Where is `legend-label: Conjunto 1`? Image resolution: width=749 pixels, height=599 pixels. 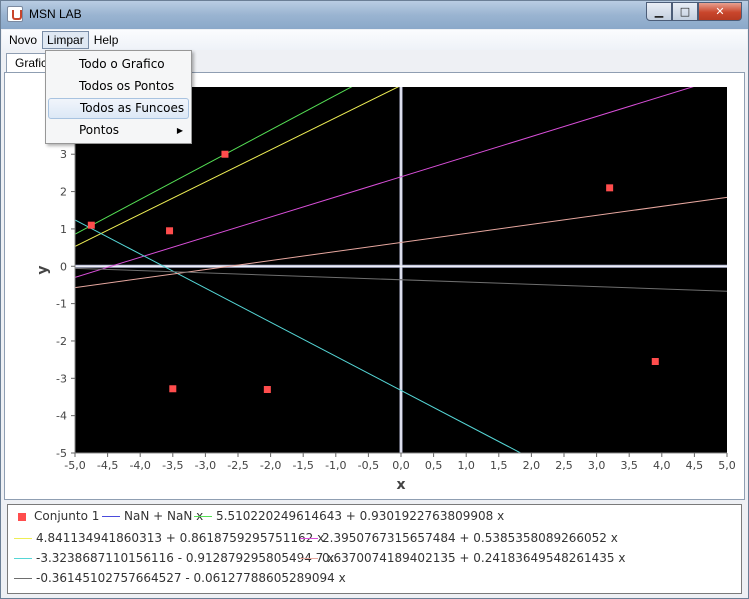
legend-label: Conjunto 1 is located at coordinates (67, 516).